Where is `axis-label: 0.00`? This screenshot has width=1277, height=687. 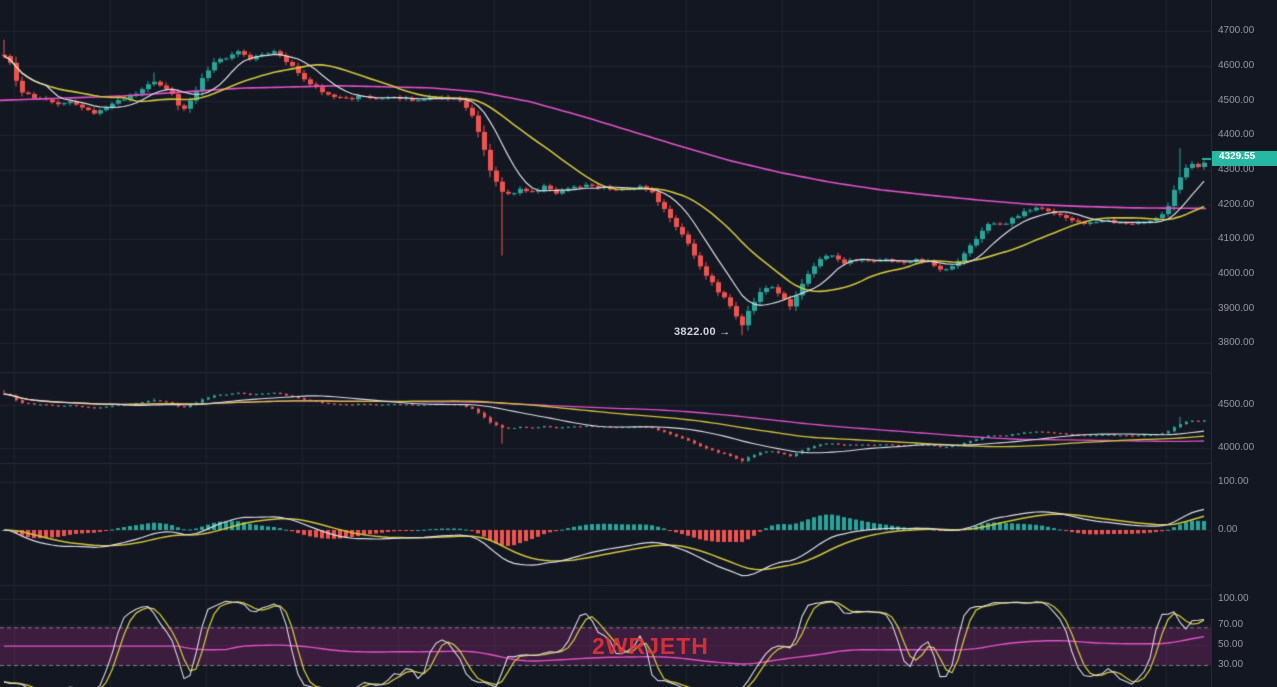 axis-label: 0.00 is located at coordinates (1228, 529).